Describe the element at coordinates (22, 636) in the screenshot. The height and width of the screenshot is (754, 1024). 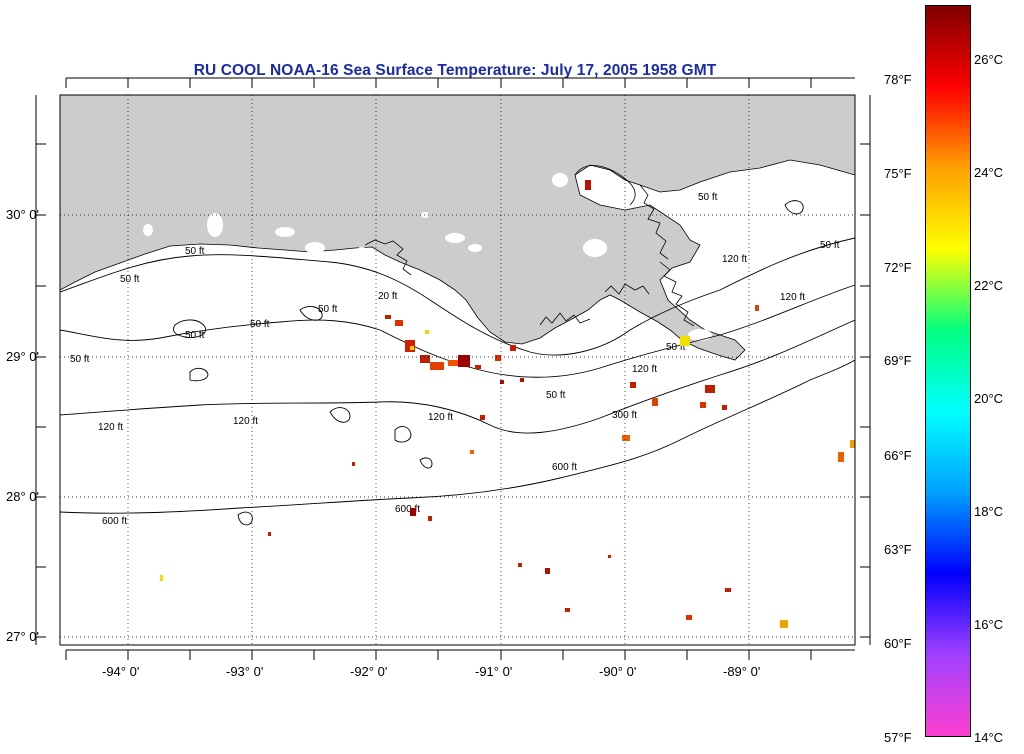
I see `lat-label: 27° 0'` at that location.